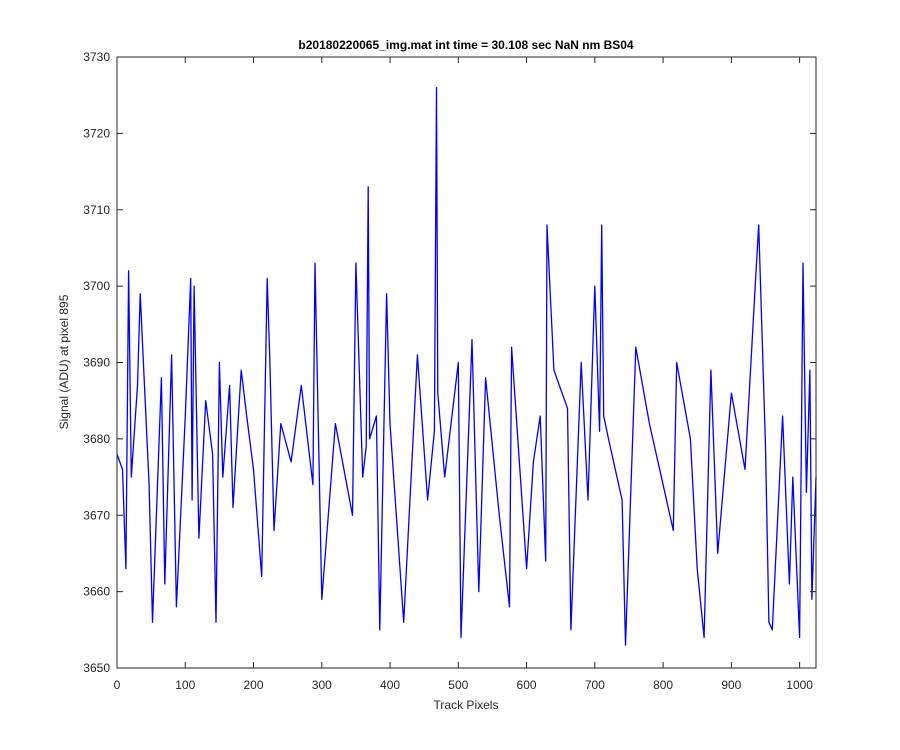 The image size is (900, 750). What do you see at coordinates (96, 668) in the screenshot?
I see `y-tick-label: 3650` at bounding box center [96, 668].